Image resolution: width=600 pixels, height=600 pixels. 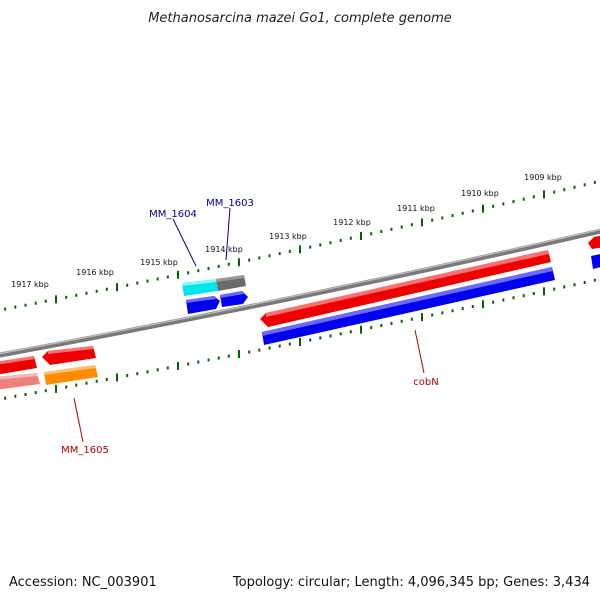 What do you see at coordinates (78, 420) in the screenshot?
I see `leader-line-mm1605` at bounding box center [78, 420].